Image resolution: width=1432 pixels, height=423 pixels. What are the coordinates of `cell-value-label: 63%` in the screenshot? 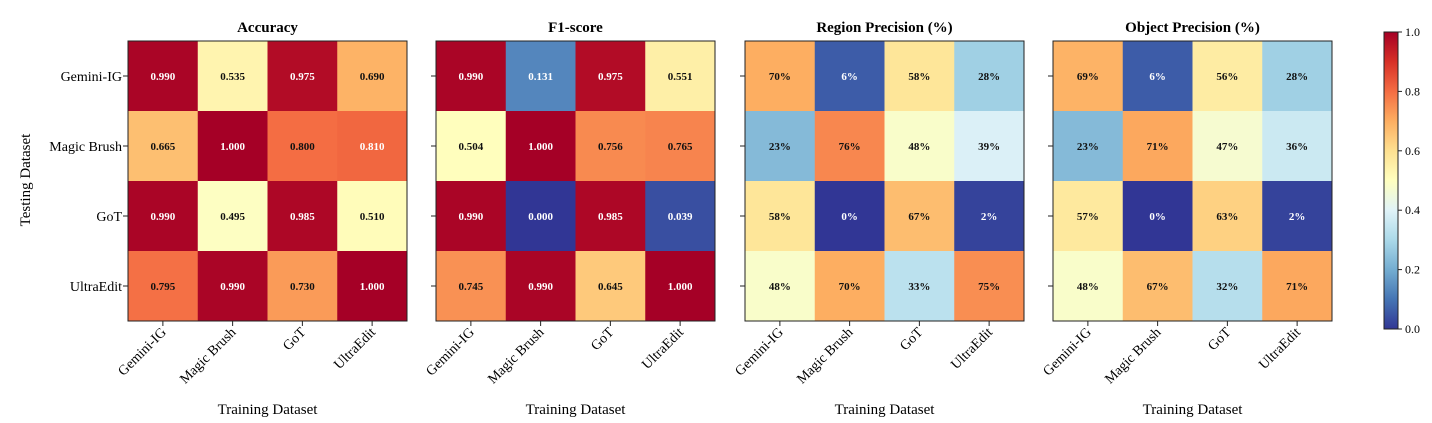 It's located at (1227, 217).